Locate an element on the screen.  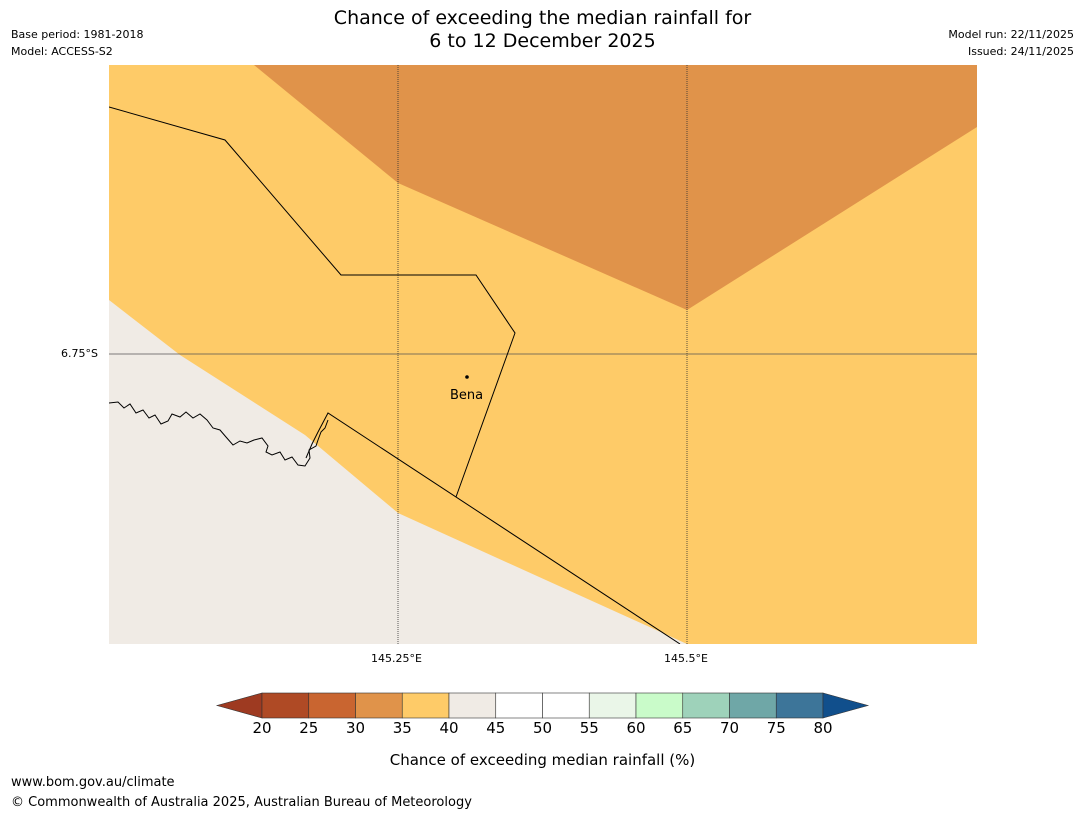
colorbar-tick-label: 35 is located at coordinates (402, 728).